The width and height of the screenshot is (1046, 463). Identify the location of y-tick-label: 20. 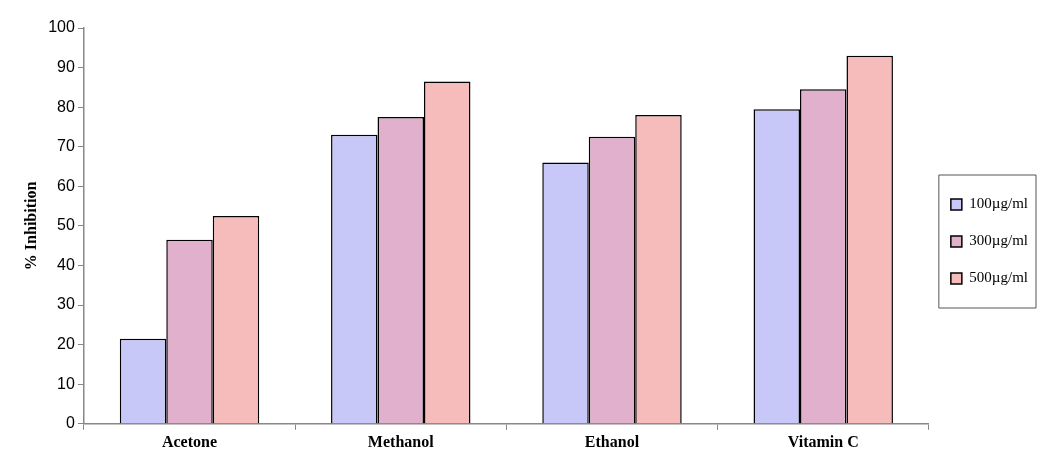
(66, 344).